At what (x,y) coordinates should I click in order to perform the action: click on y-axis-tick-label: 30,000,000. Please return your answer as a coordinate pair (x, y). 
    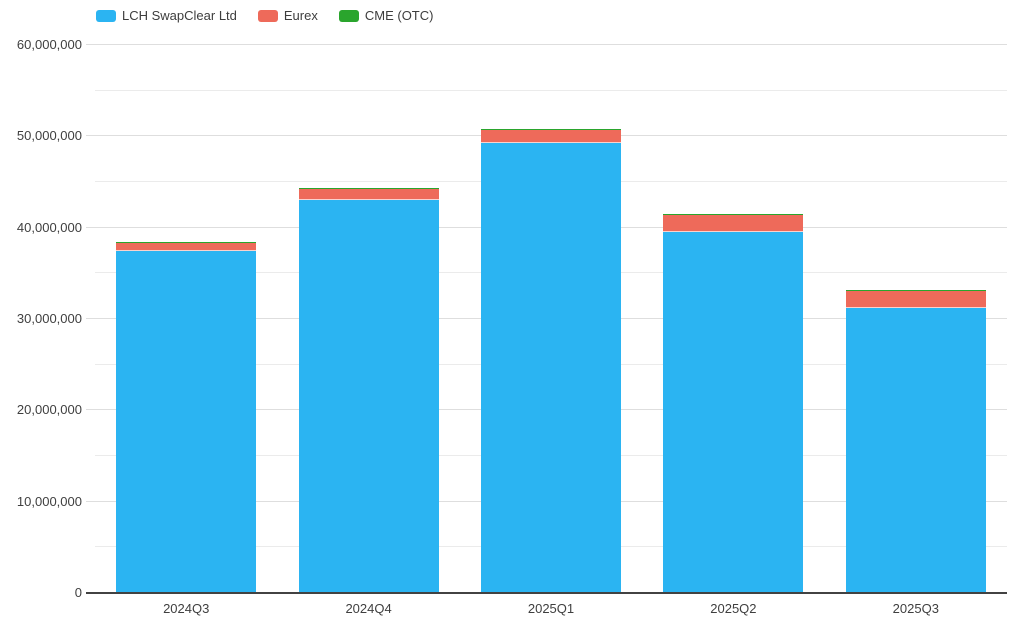
    Looking at the image, I should click on (49, 318).